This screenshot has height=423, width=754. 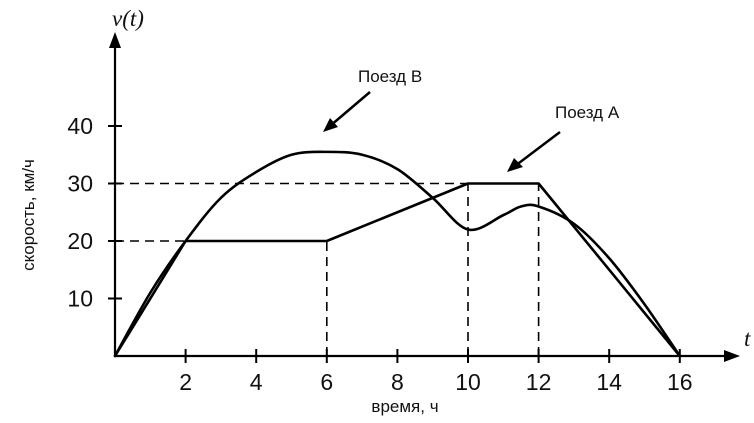 I want to click on annotations: Поезд В Поезд А, so click(x=471, y=119).